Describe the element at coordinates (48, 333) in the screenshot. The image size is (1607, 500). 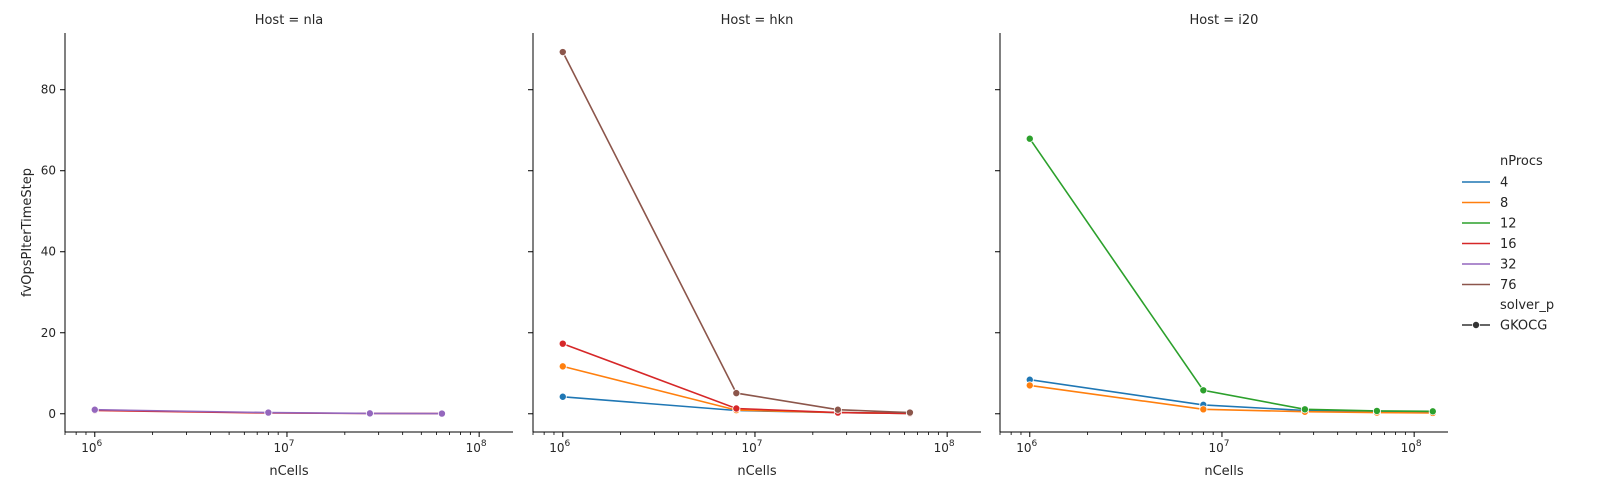
I see `y-tick-label: 20` at that location.